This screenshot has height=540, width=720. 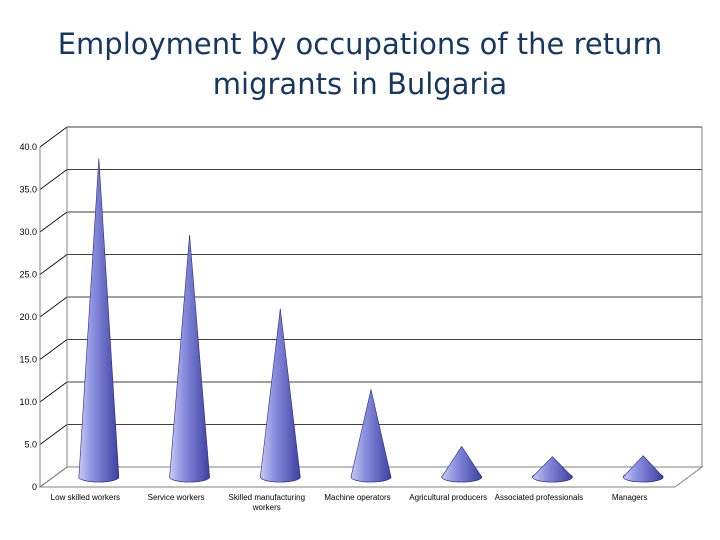 What do you see at coordinates (28, 190) in the screenshot?
I see `y-tick-label: 35.0` at bounding box center [28, 190].